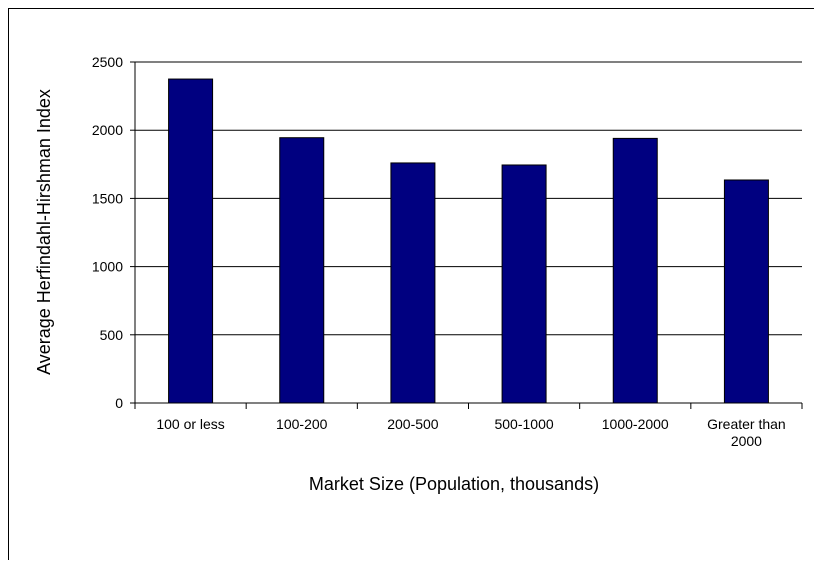 This screenshot has width=815, height=561. What do you see at coordinates (413, 424) in the screenshot?
I see `x-tick-label: 200-500` at bounding box center [413, 424].